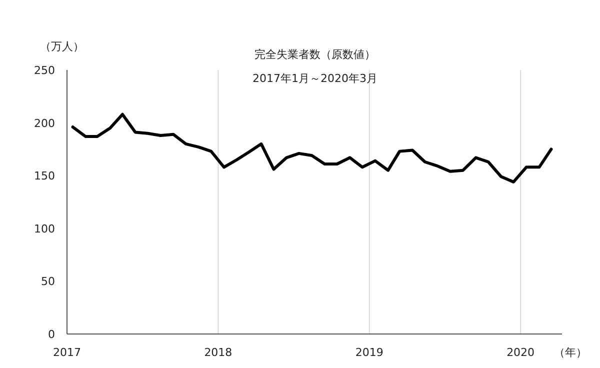  Describe the element at coordinates (315, 54) in the screenshot. I see `chart-title: 完全失業者数（原数値）` at that location.